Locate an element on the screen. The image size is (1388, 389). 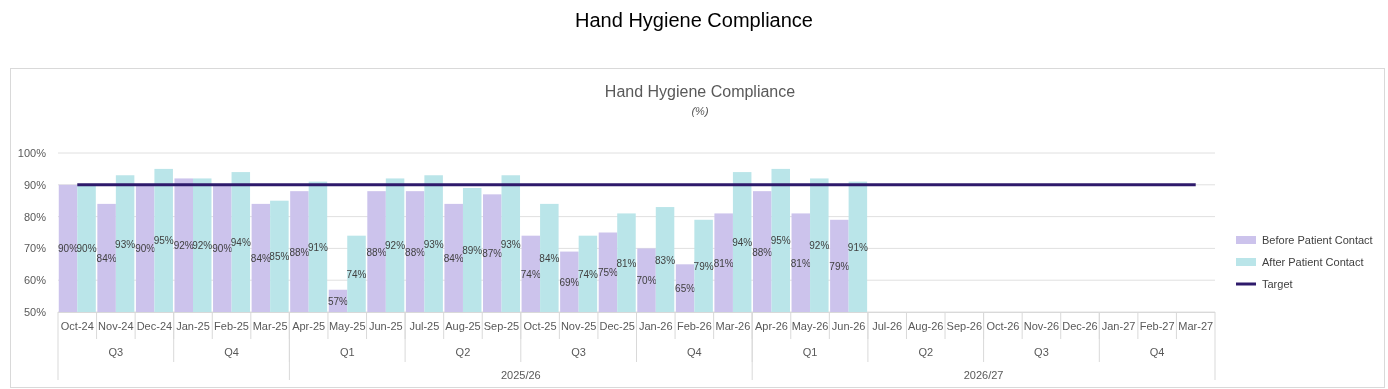
y-tick-label: 90% is located at coordinates (35, 184).